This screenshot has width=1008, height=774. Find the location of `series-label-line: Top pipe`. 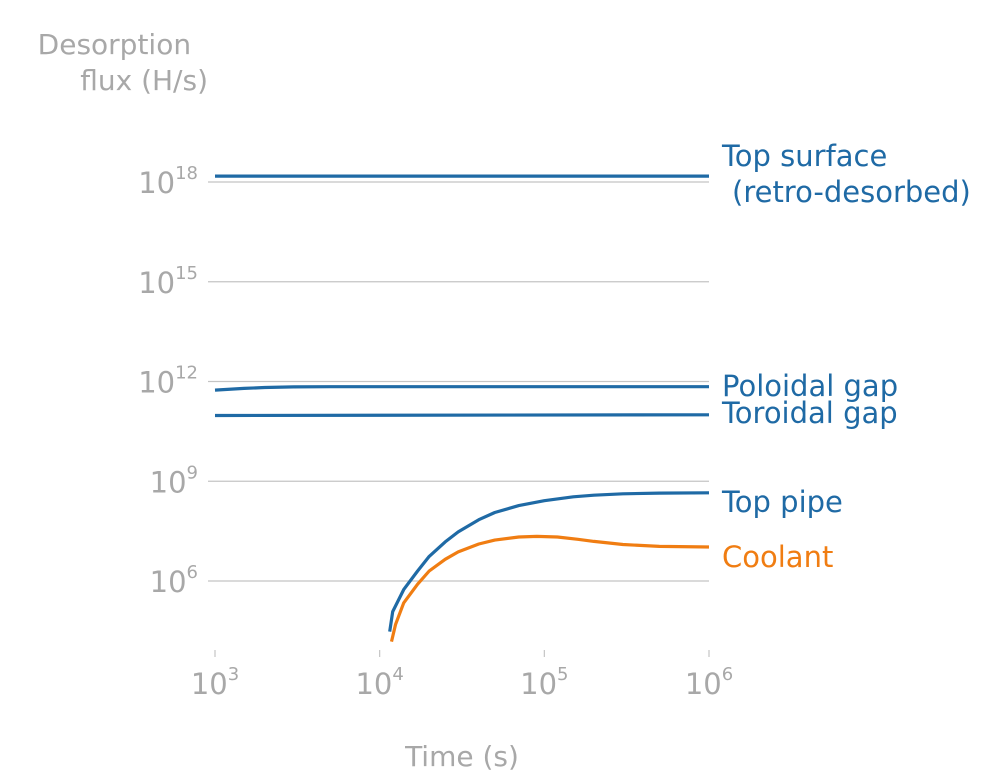

series-label-line: Top pipe is located at coordinates (782, 502).